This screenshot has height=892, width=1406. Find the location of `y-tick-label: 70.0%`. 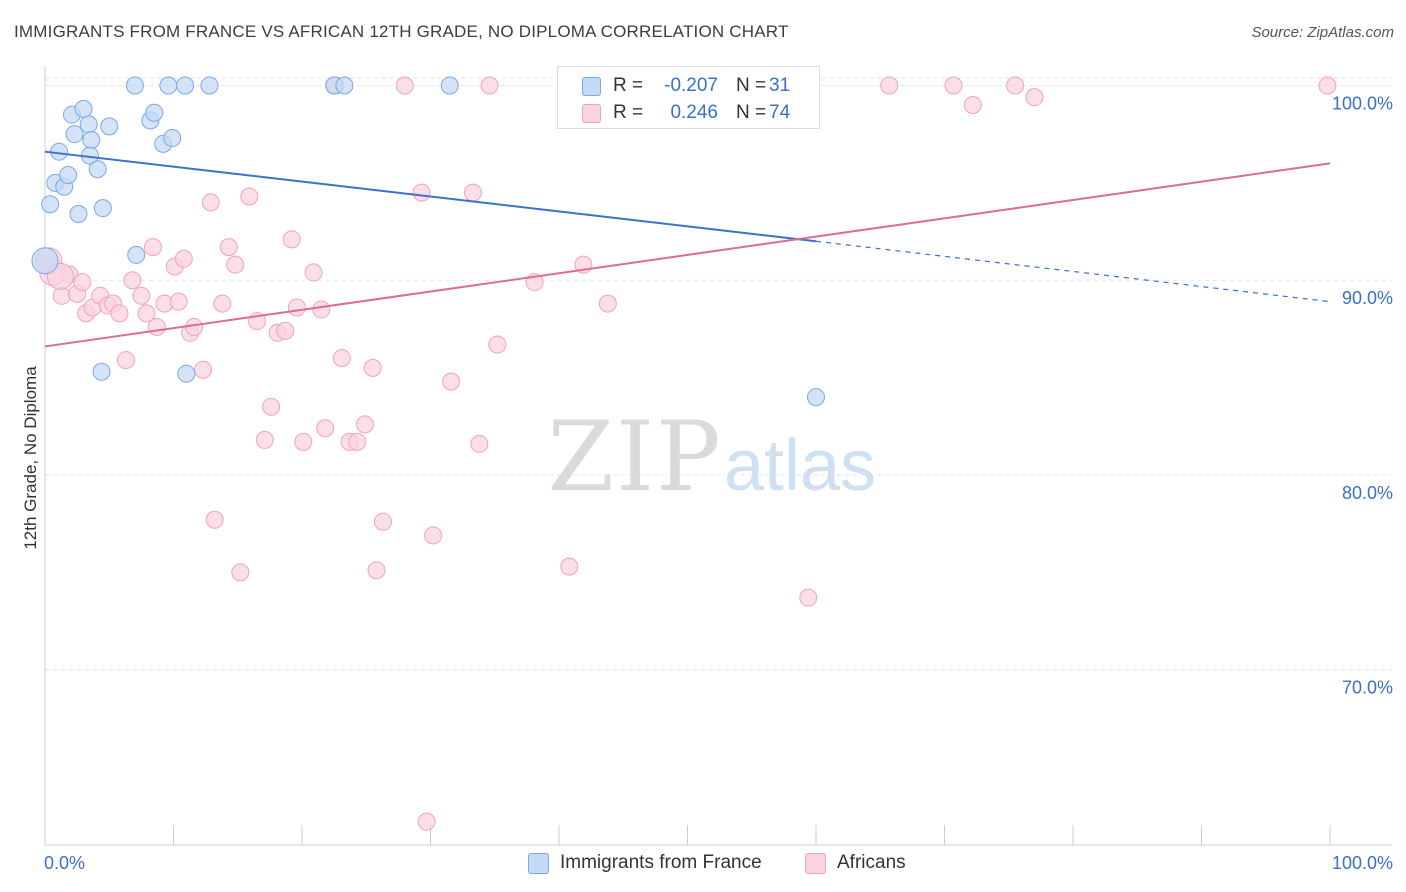

y-tick-label: 70.0% is located at coordinates (1367, 688).